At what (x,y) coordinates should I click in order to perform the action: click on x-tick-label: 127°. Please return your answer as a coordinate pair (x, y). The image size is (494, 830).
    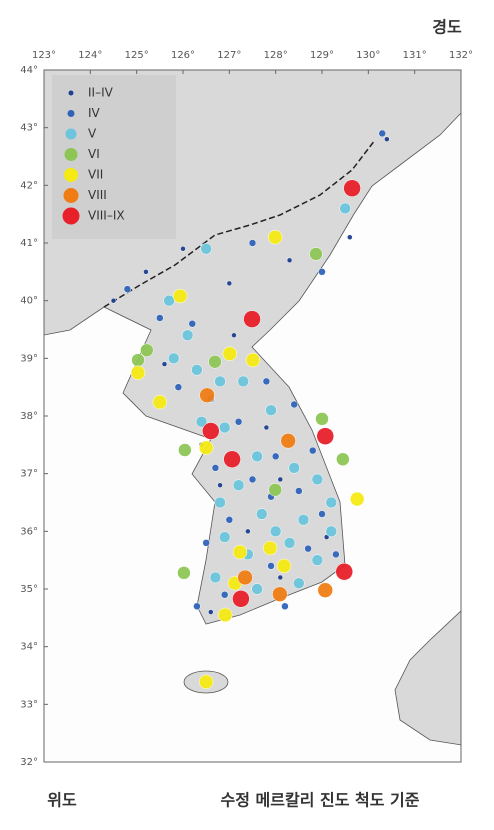
    Looking at the image, I should click on (229, 55).